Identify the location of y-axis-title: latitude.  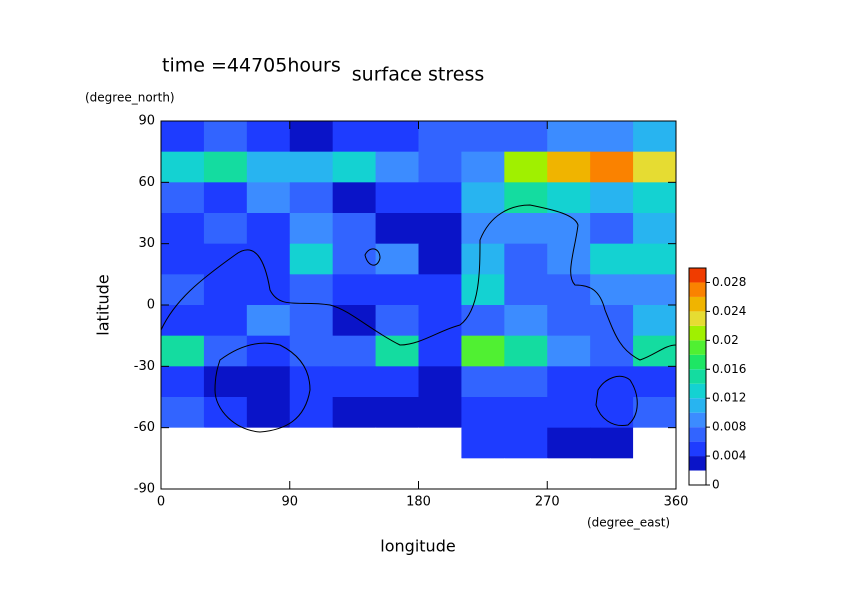
(103, 304).